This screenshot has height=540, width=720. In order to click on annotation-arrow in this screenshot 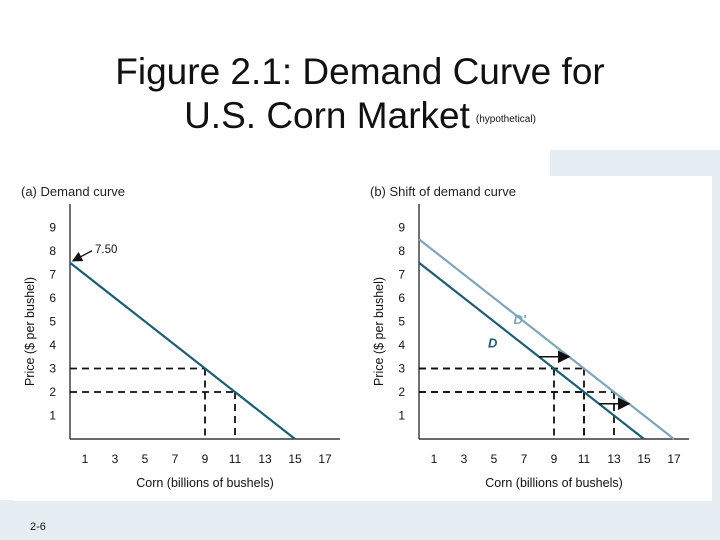, I will do `click(82, 256)`.